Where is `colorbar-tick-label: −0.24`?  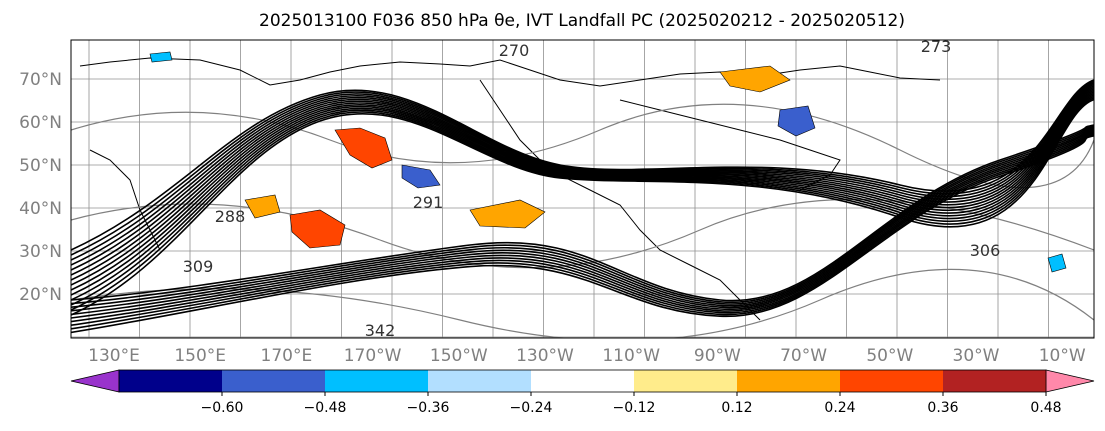
colorbar-tick-label: −0.24 is located at coordinates (531, 408).